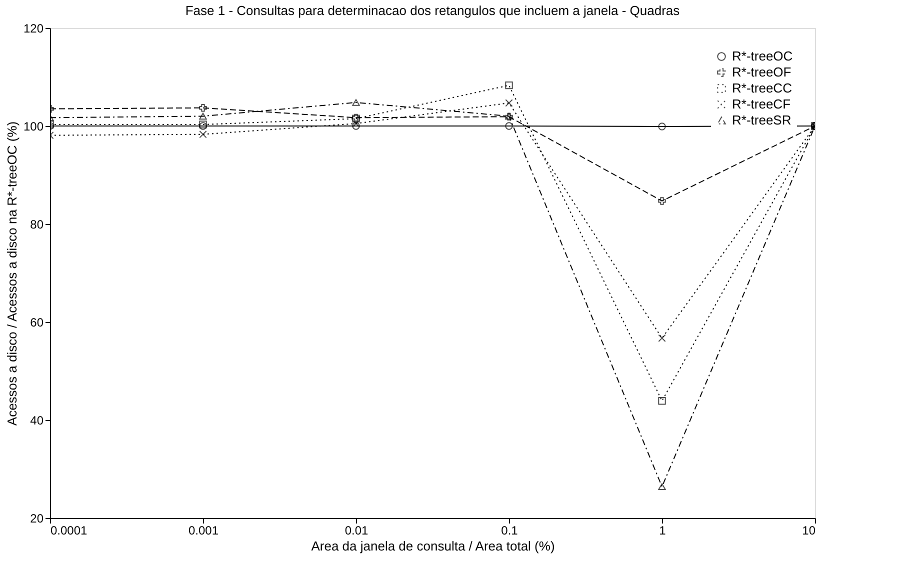  What do you see at coordinates (432, 10) in the screenshot?
I see `chart-title: Fase 1 - Consultas para determinacao dos retangulos que incluem a janela - Quadras` at bounding box center [432, 10].